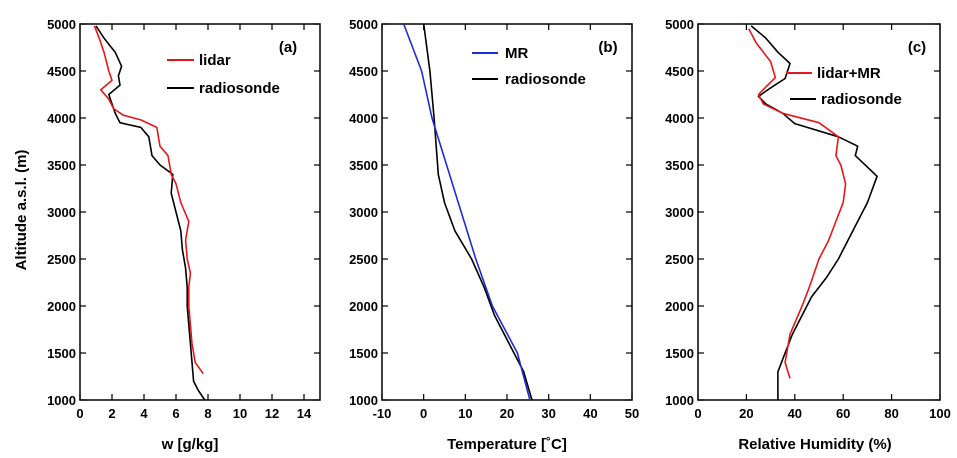  What do you see at coordinates (545, 79) in the screenshot?
I see `legend-b-radiosonde-label: radiosonde` at bounding box center [545, 79].